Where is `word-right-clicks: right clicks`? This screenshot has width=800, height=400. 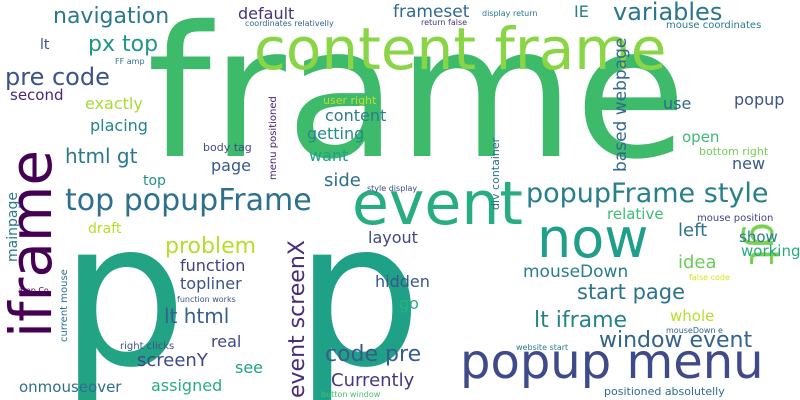 word-right-clicks: right clicks is located at coordinates (147, 346).